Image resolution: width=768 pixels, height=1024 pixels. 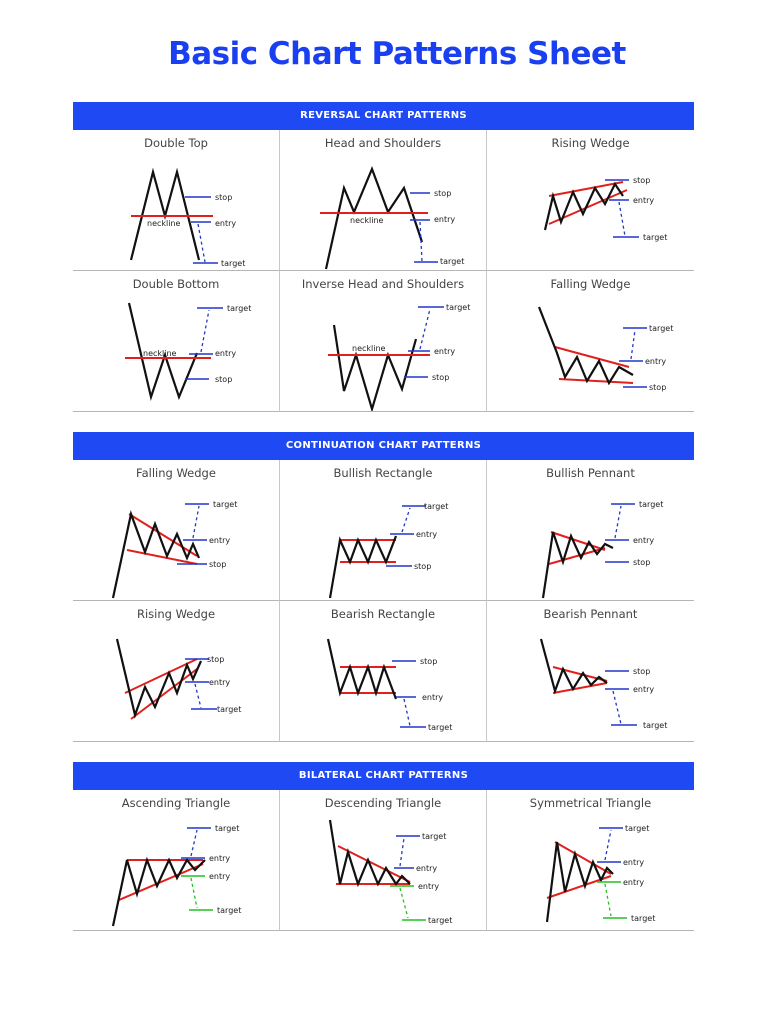 What do you see at coordinates (397, 54) in the screenshot?
I see `page-title: Basic Chart Patterns Sheet` at bounding box center [397, 54].